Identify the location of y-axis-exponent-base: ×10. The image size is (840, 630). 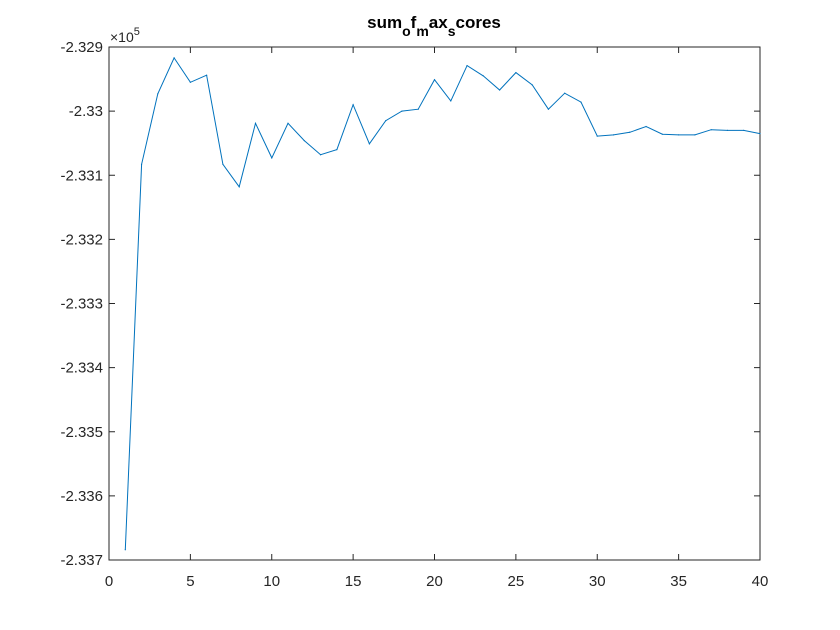
(122, 37).